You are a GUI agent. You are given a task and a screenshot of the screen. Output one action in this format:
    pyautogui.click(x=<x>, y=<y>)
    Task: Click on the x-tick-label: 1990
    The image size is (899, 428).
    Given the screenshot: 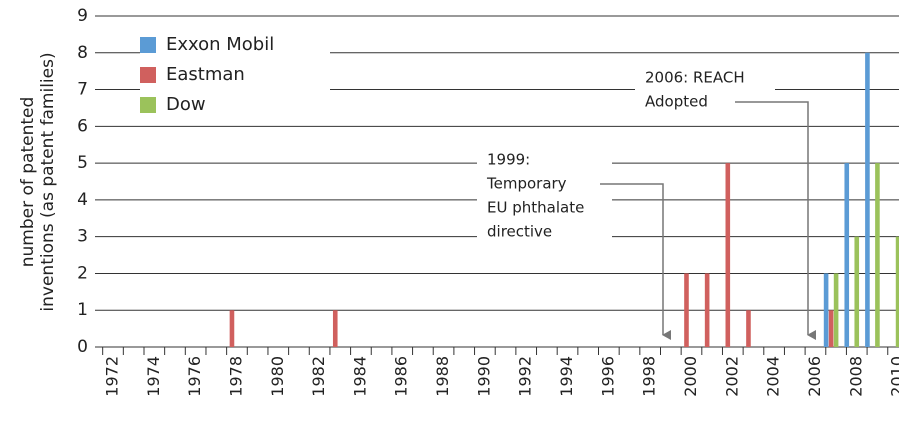 What is the action you would take?
    pyautogui.click(x=483, y=376)
    